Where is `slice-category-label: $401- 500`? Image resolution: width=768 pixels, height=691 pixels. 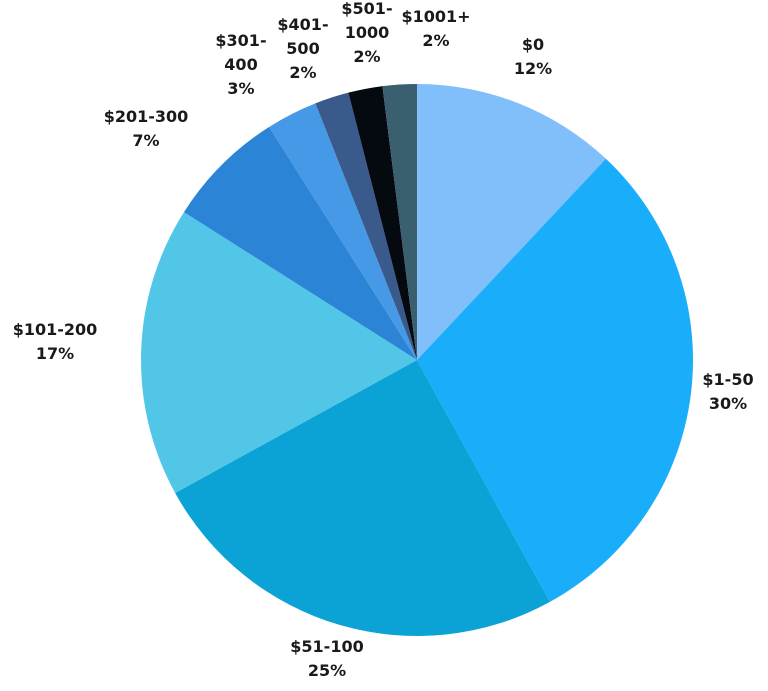 slice-category-label: $401- 500 is located at coordinates (302, 36).